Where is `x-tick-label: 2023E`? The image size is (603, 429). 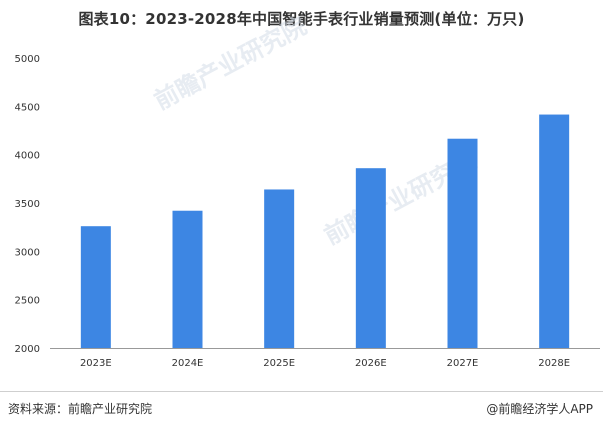
x-tick-label: 2023E is located at coordinates (96, 363).